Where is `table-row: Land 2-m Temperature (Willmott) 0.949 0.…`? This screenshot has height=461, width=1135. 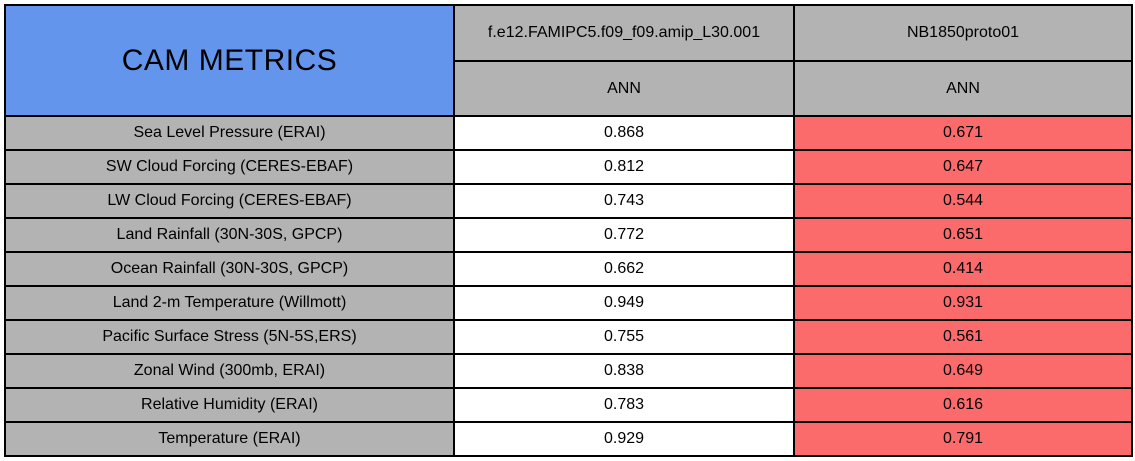 table-row: Land 2-m Temperature (Willmott) 0.949 0.… is located at coordinates (568, 303).